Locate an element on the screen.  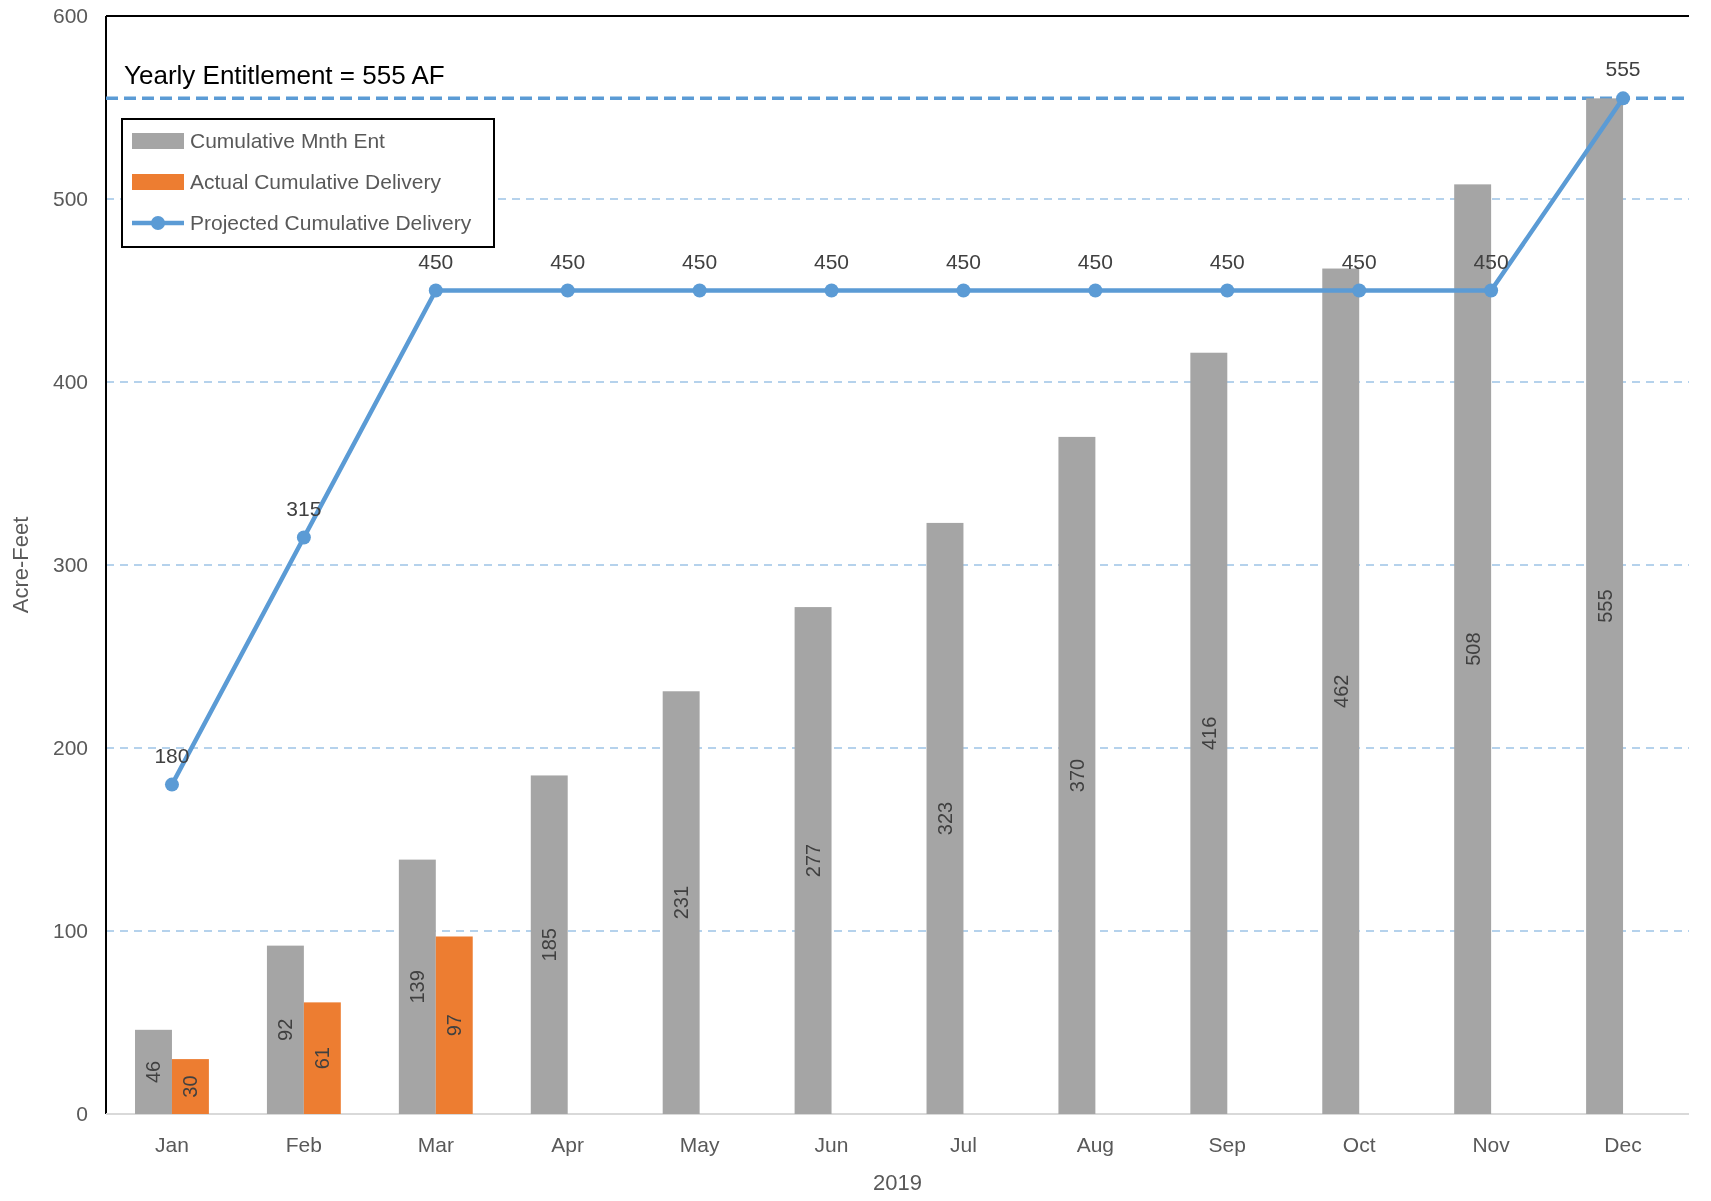
y-tick-label: 200 is located at coordinates (70, 748).